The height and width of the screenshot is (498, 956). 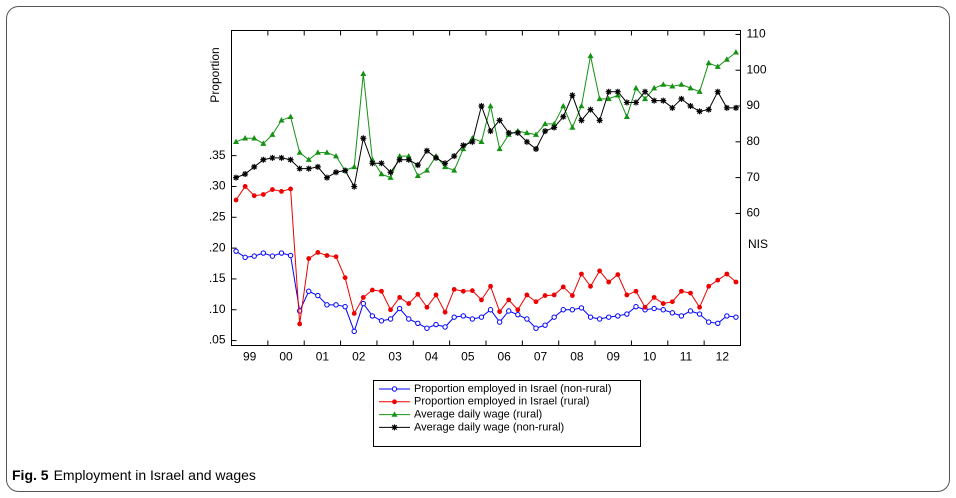 I want to click on legend-label: Average daily wage (non-rural), so click(x=489, y=427).